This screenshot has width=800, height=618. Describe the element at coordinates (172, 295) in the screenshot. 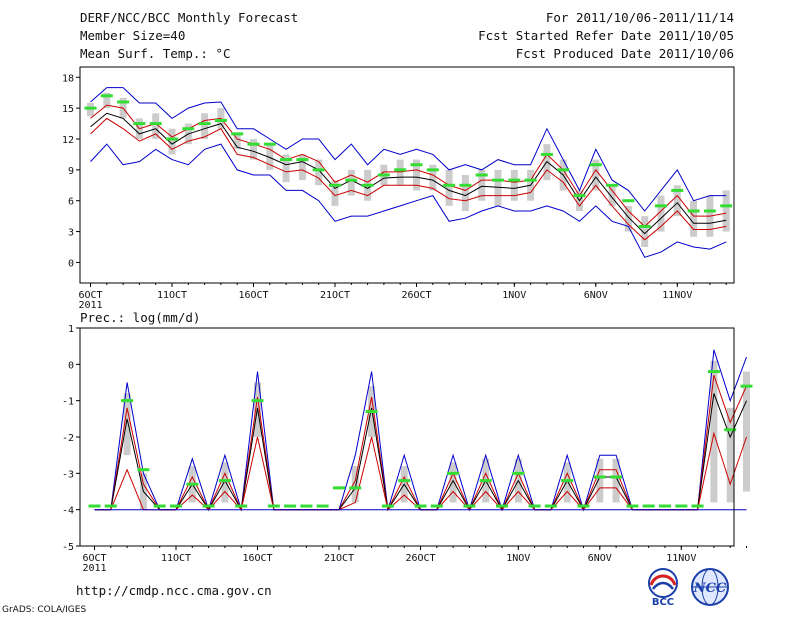

I see `x-tick-label: 11OCT` at that location.